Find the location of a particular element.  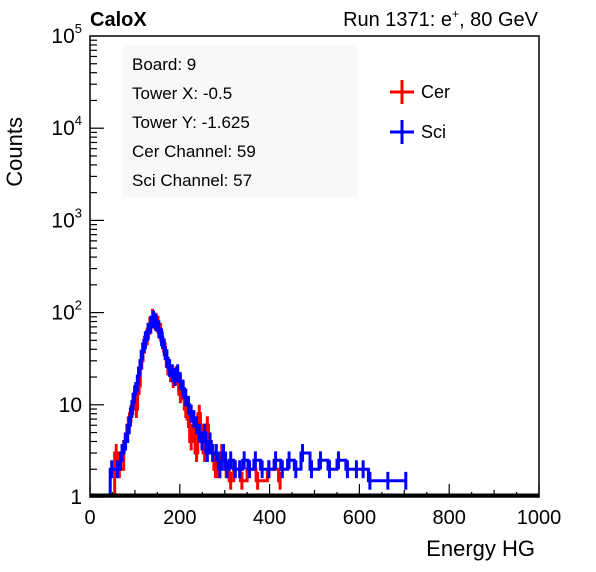

header-right-label: Run 1371: e+, 80 GeV is located at coordinates (441, 19).